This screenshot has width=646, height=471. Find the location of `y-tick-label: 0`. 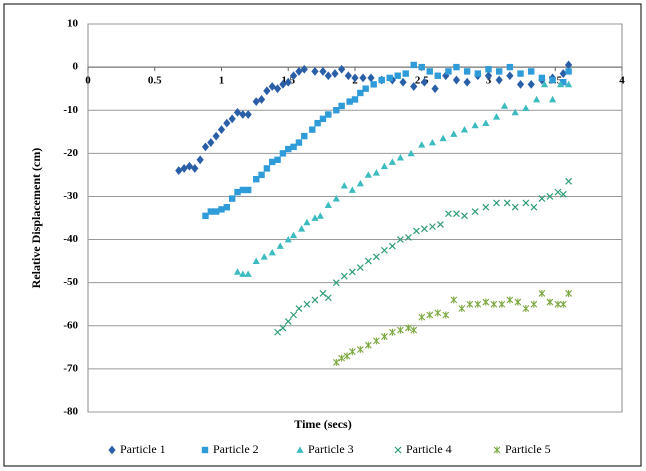

y-tick-label: 0 is located at coordinates (76, 67).